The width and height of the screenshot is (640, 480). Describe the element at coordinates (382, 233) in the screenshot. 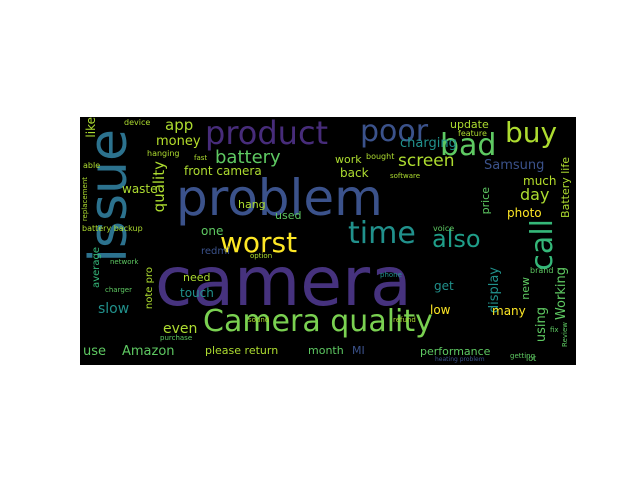

I see `word-time: time` at that location.